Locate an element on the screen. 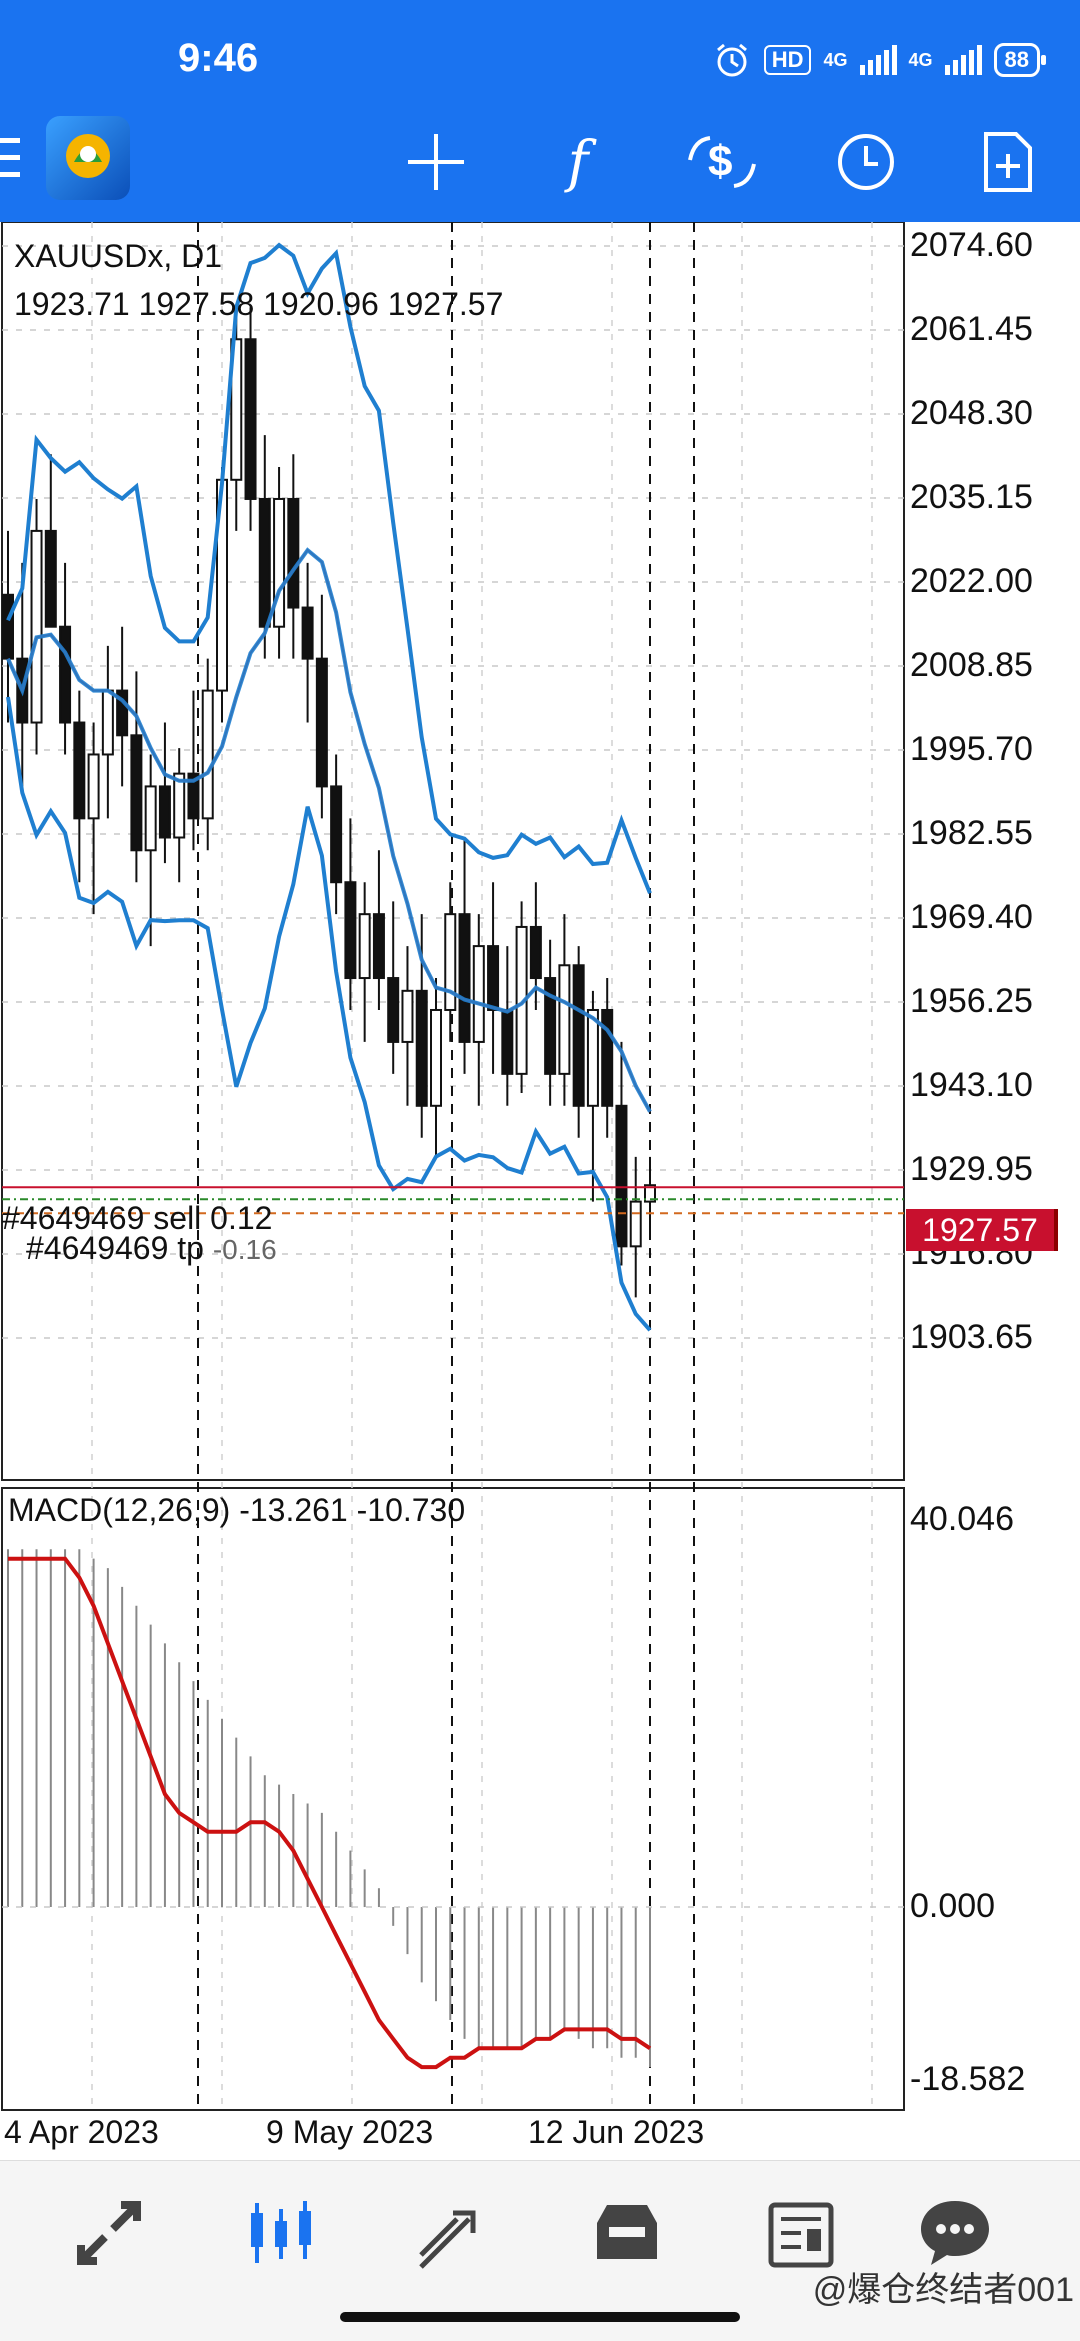  app-toolbar is located at coordinates (540, 171).